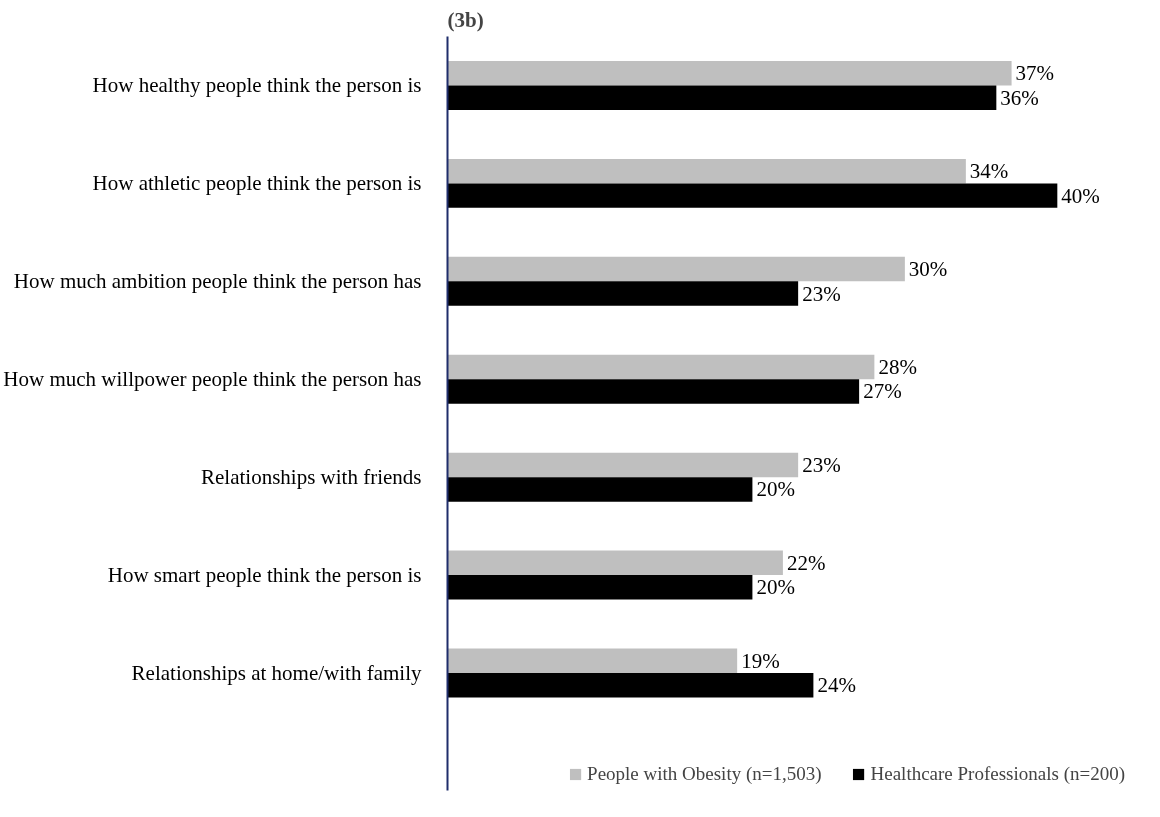 Image resolution: width=1160 pixels, height=817 pixels. Describe the element at coordinates (760, 660) in the screenshot. I see `data-label: 19%` at that location.